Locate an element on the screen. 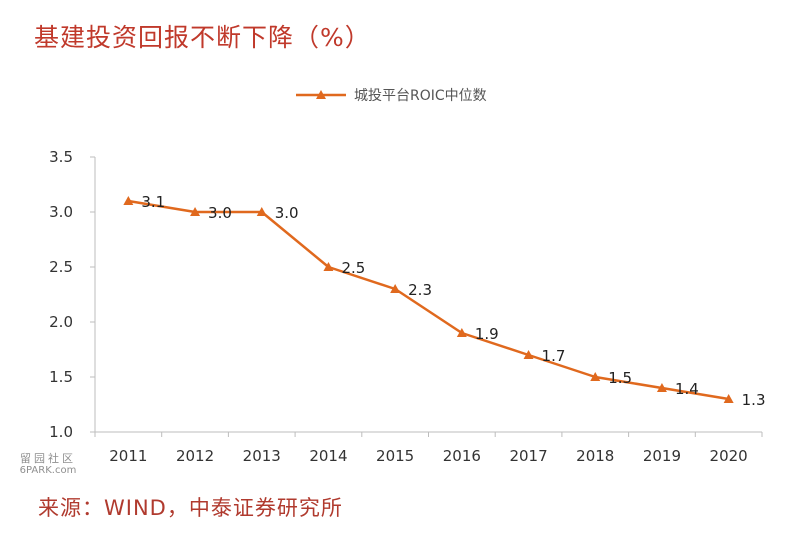 The image size is (800, 538). source-note: 来源：WIND，中泰证券研究所 is located at coordinates (190, 508).